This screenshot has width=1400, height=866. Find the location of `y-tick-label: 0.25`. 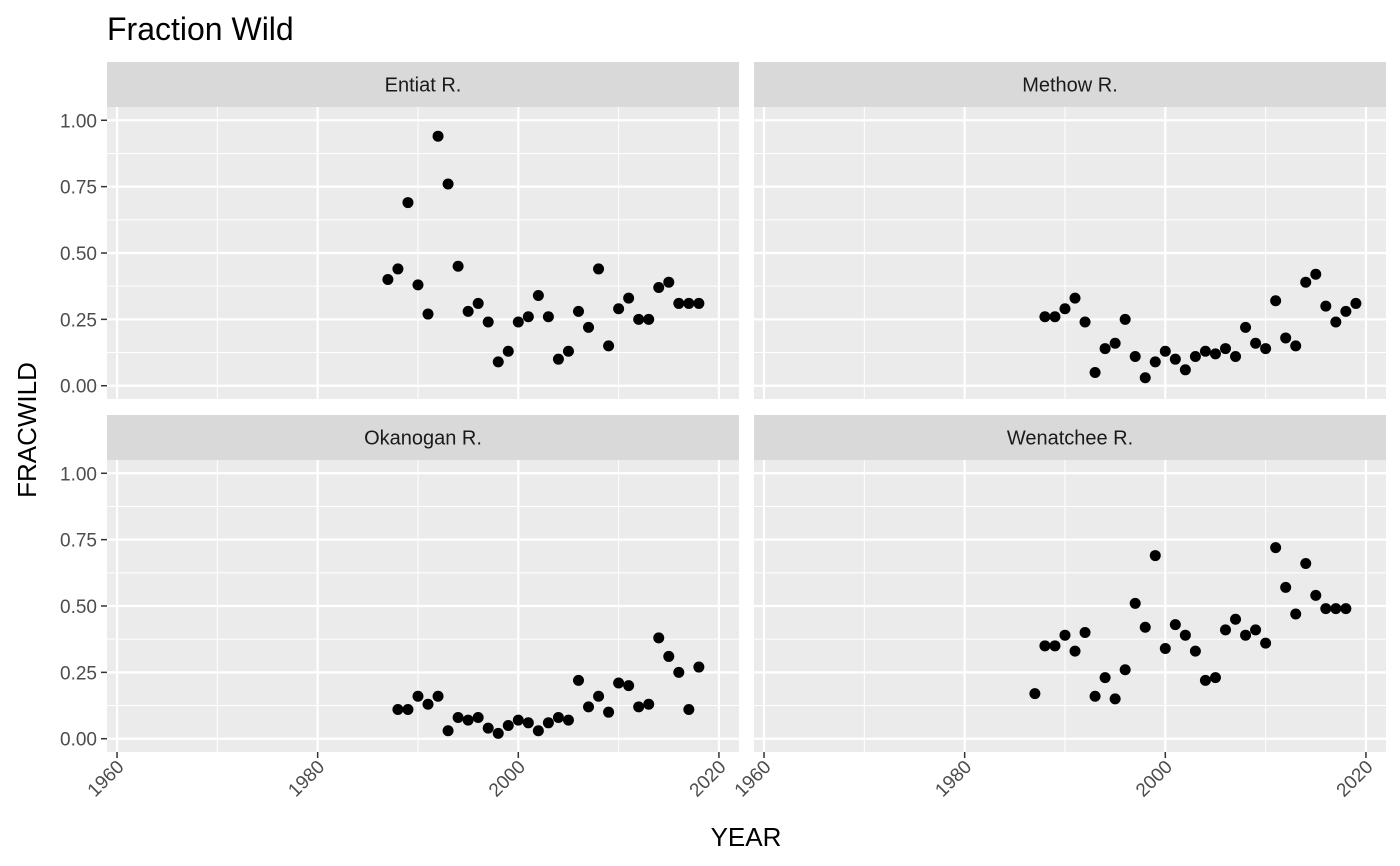

y-tick-label: 0.25 is located at coordinates (78, 673).